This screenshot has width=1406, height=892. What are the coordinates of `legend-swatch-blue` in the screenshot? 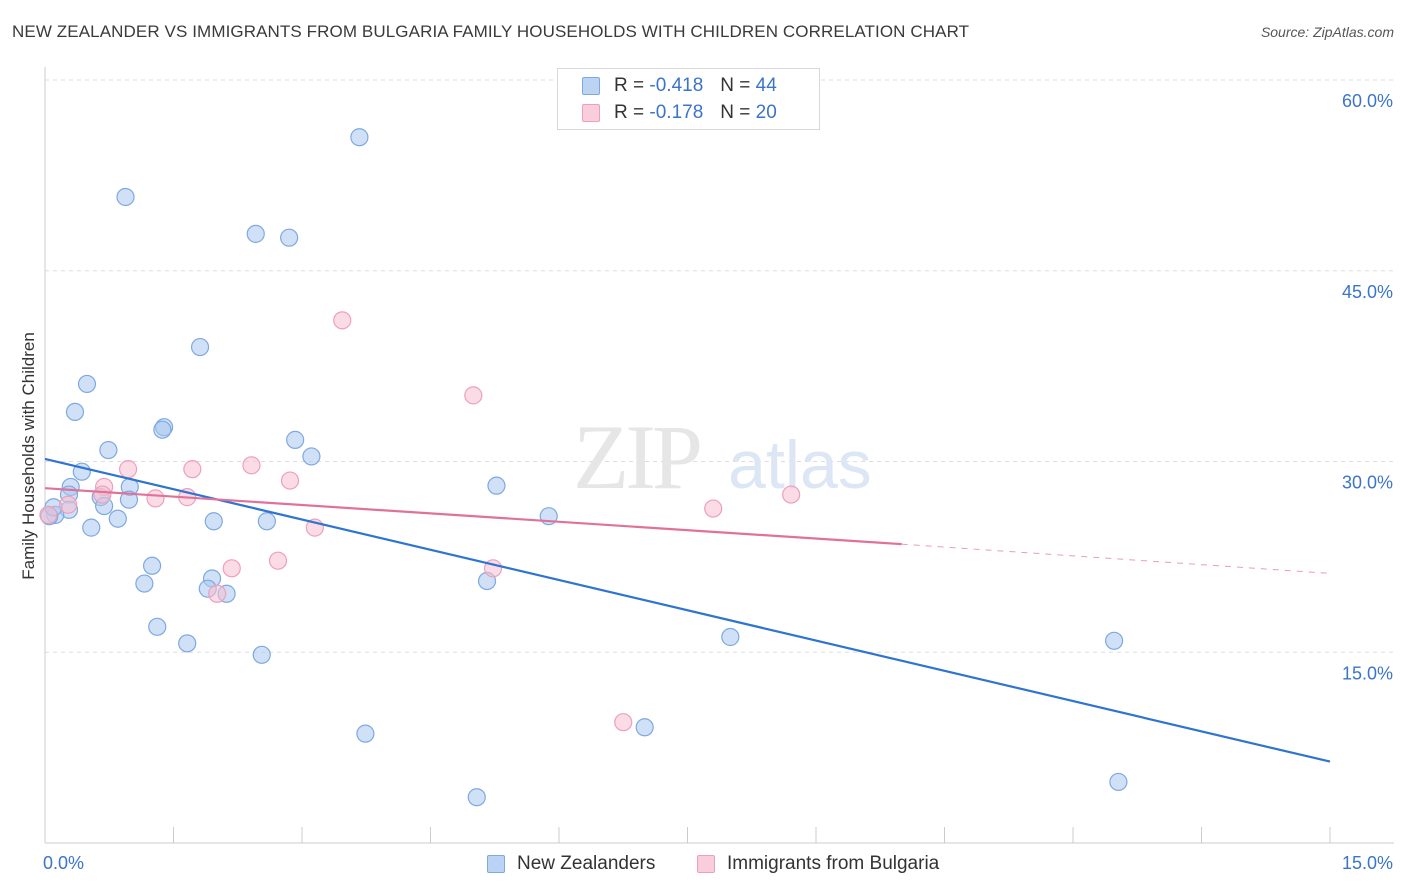 It's located at (591, 86).